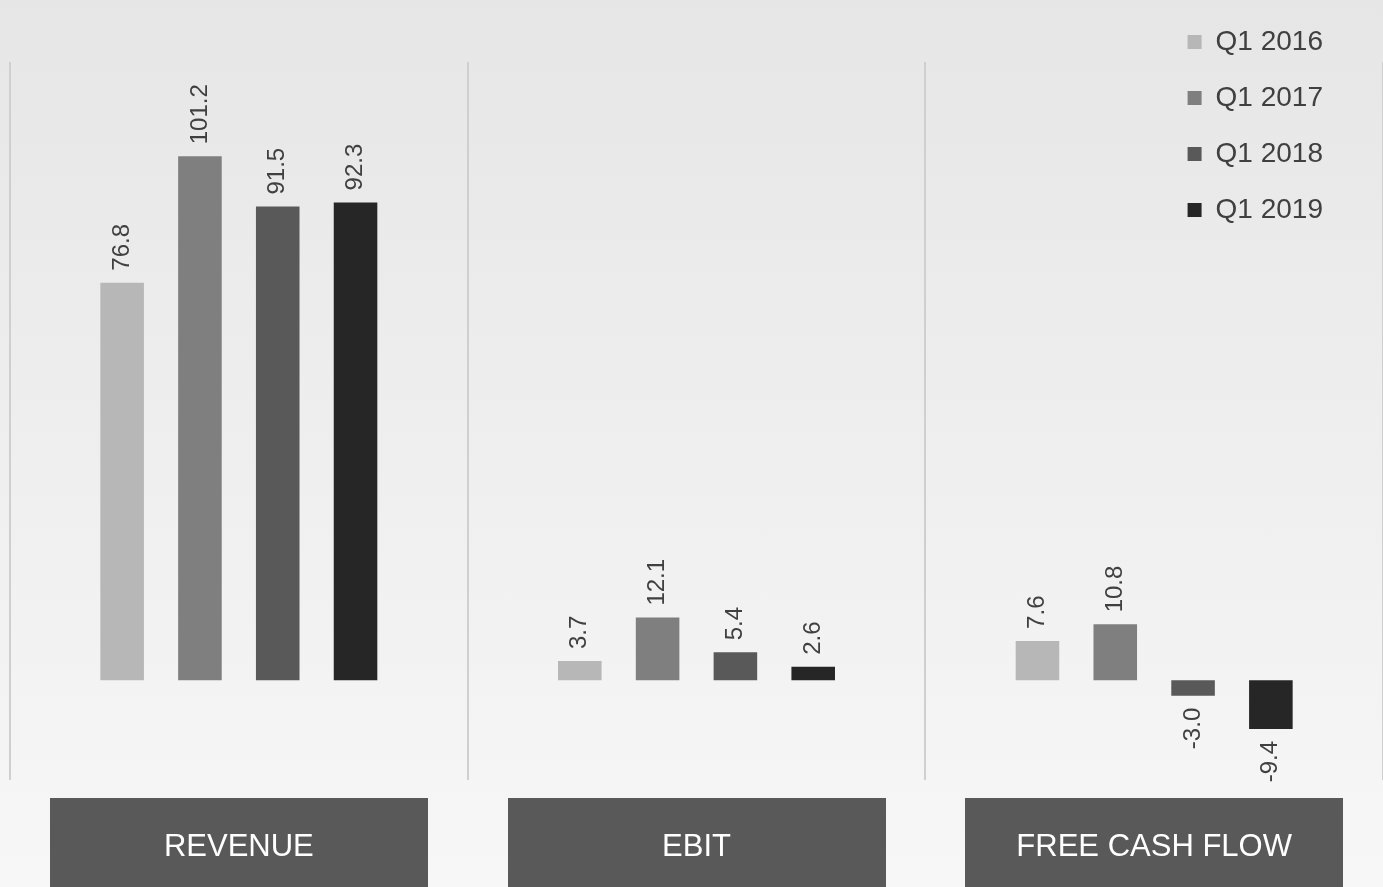 This screenshot has height=887, width=1383. Describe the element at coordinates (578, 632) in the screenshot. I see `data-label: 3.7` at that location.